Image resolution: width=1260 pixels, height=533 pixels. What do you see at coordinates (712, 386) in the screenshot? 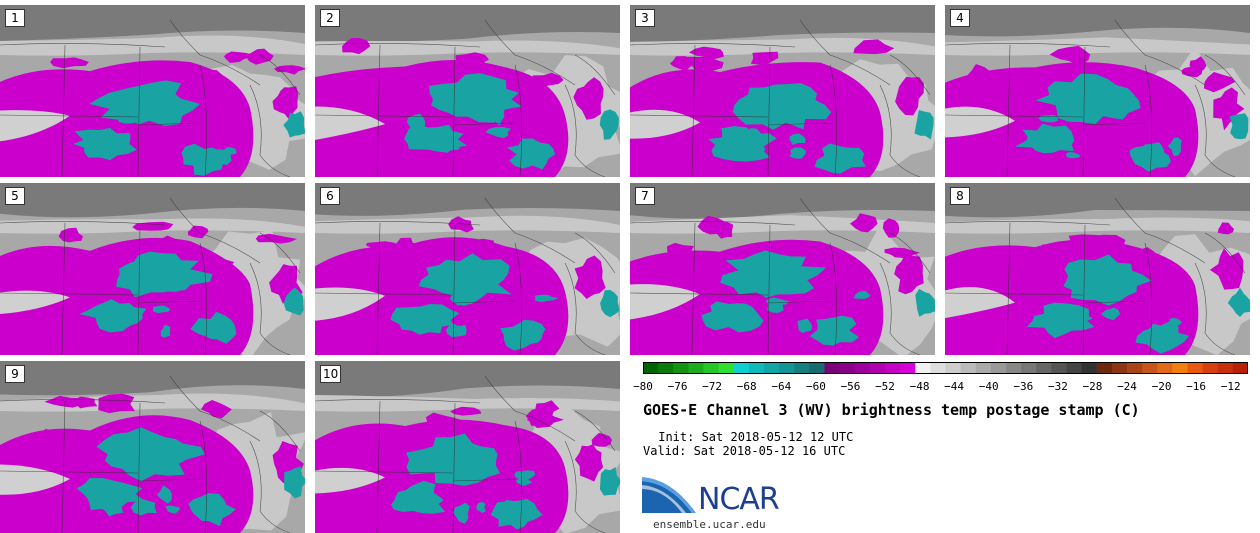
I see `colorbar-tick-label: −72` at bounding box center [712, 386].